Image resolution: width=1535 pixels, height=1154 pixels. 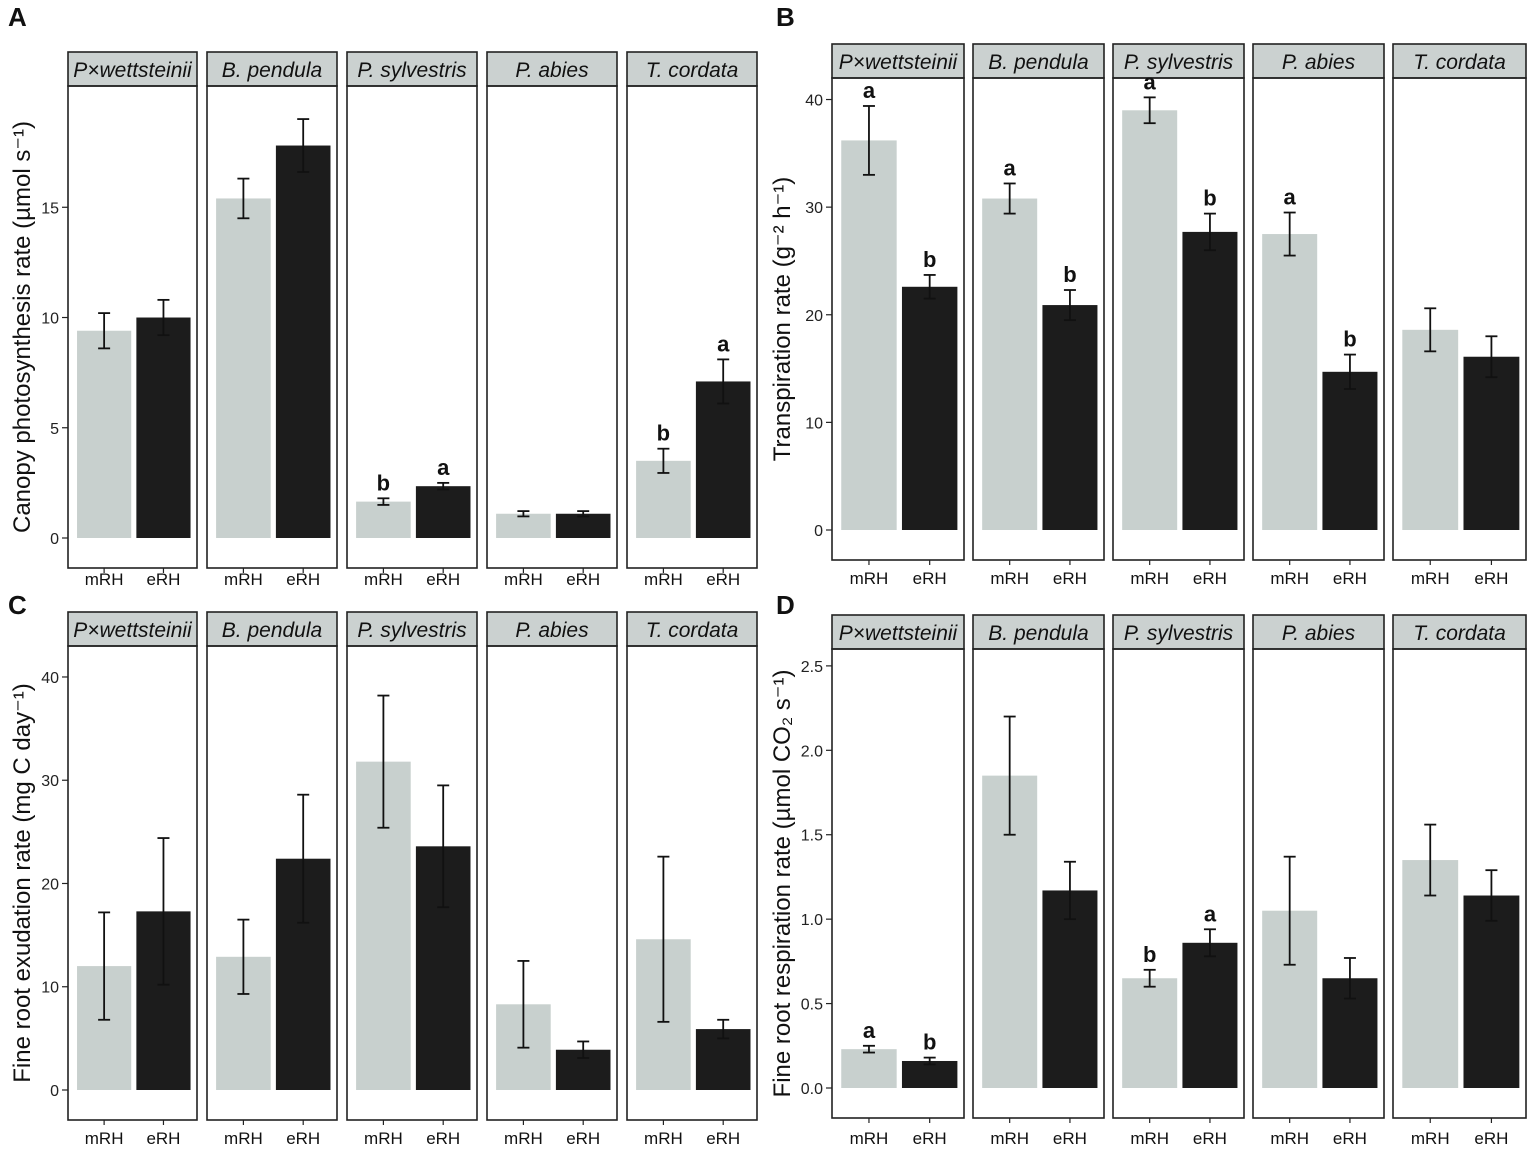 What do you see at coordinates (17, 17) in the screenshot?
I see `panel-letter: A` at bounding box center [17, 17].